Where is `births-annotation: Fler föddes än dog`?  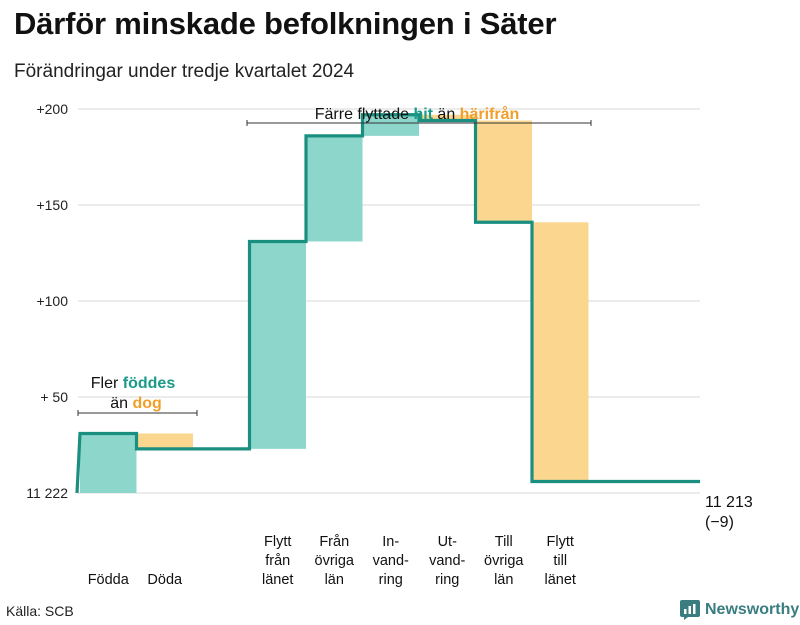 births-annotation: Fler föddes än dog is located at coordinates (137, 395).